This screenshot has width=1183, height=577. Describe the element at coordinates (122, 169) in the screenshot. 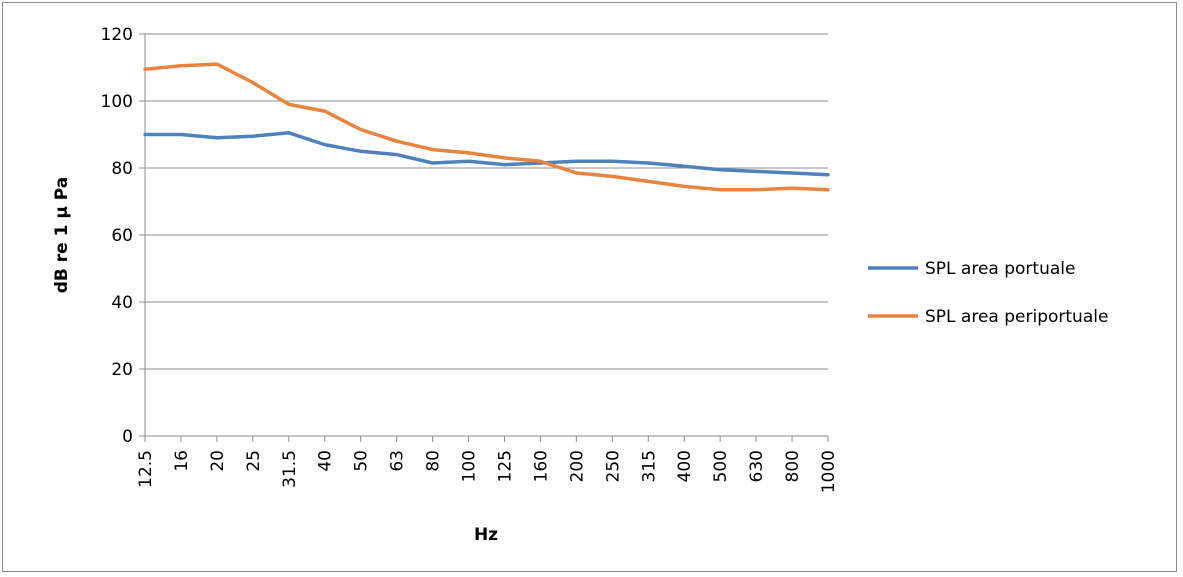

I see `y-tick-label: 80` at that location.